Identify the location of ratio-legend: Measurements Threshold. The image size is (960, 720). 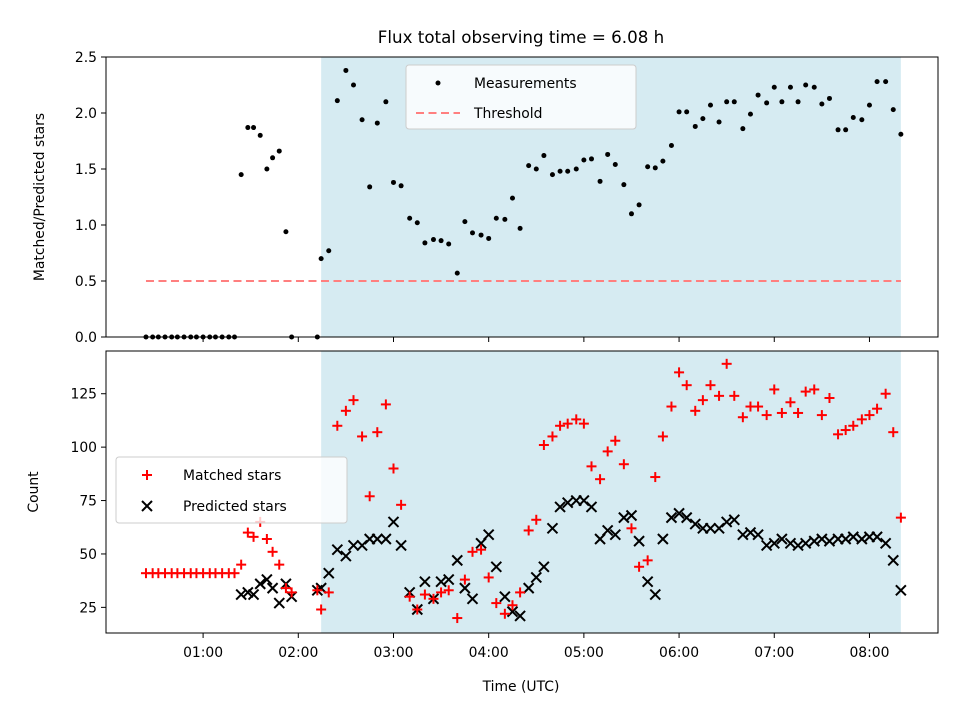
(521, 97).